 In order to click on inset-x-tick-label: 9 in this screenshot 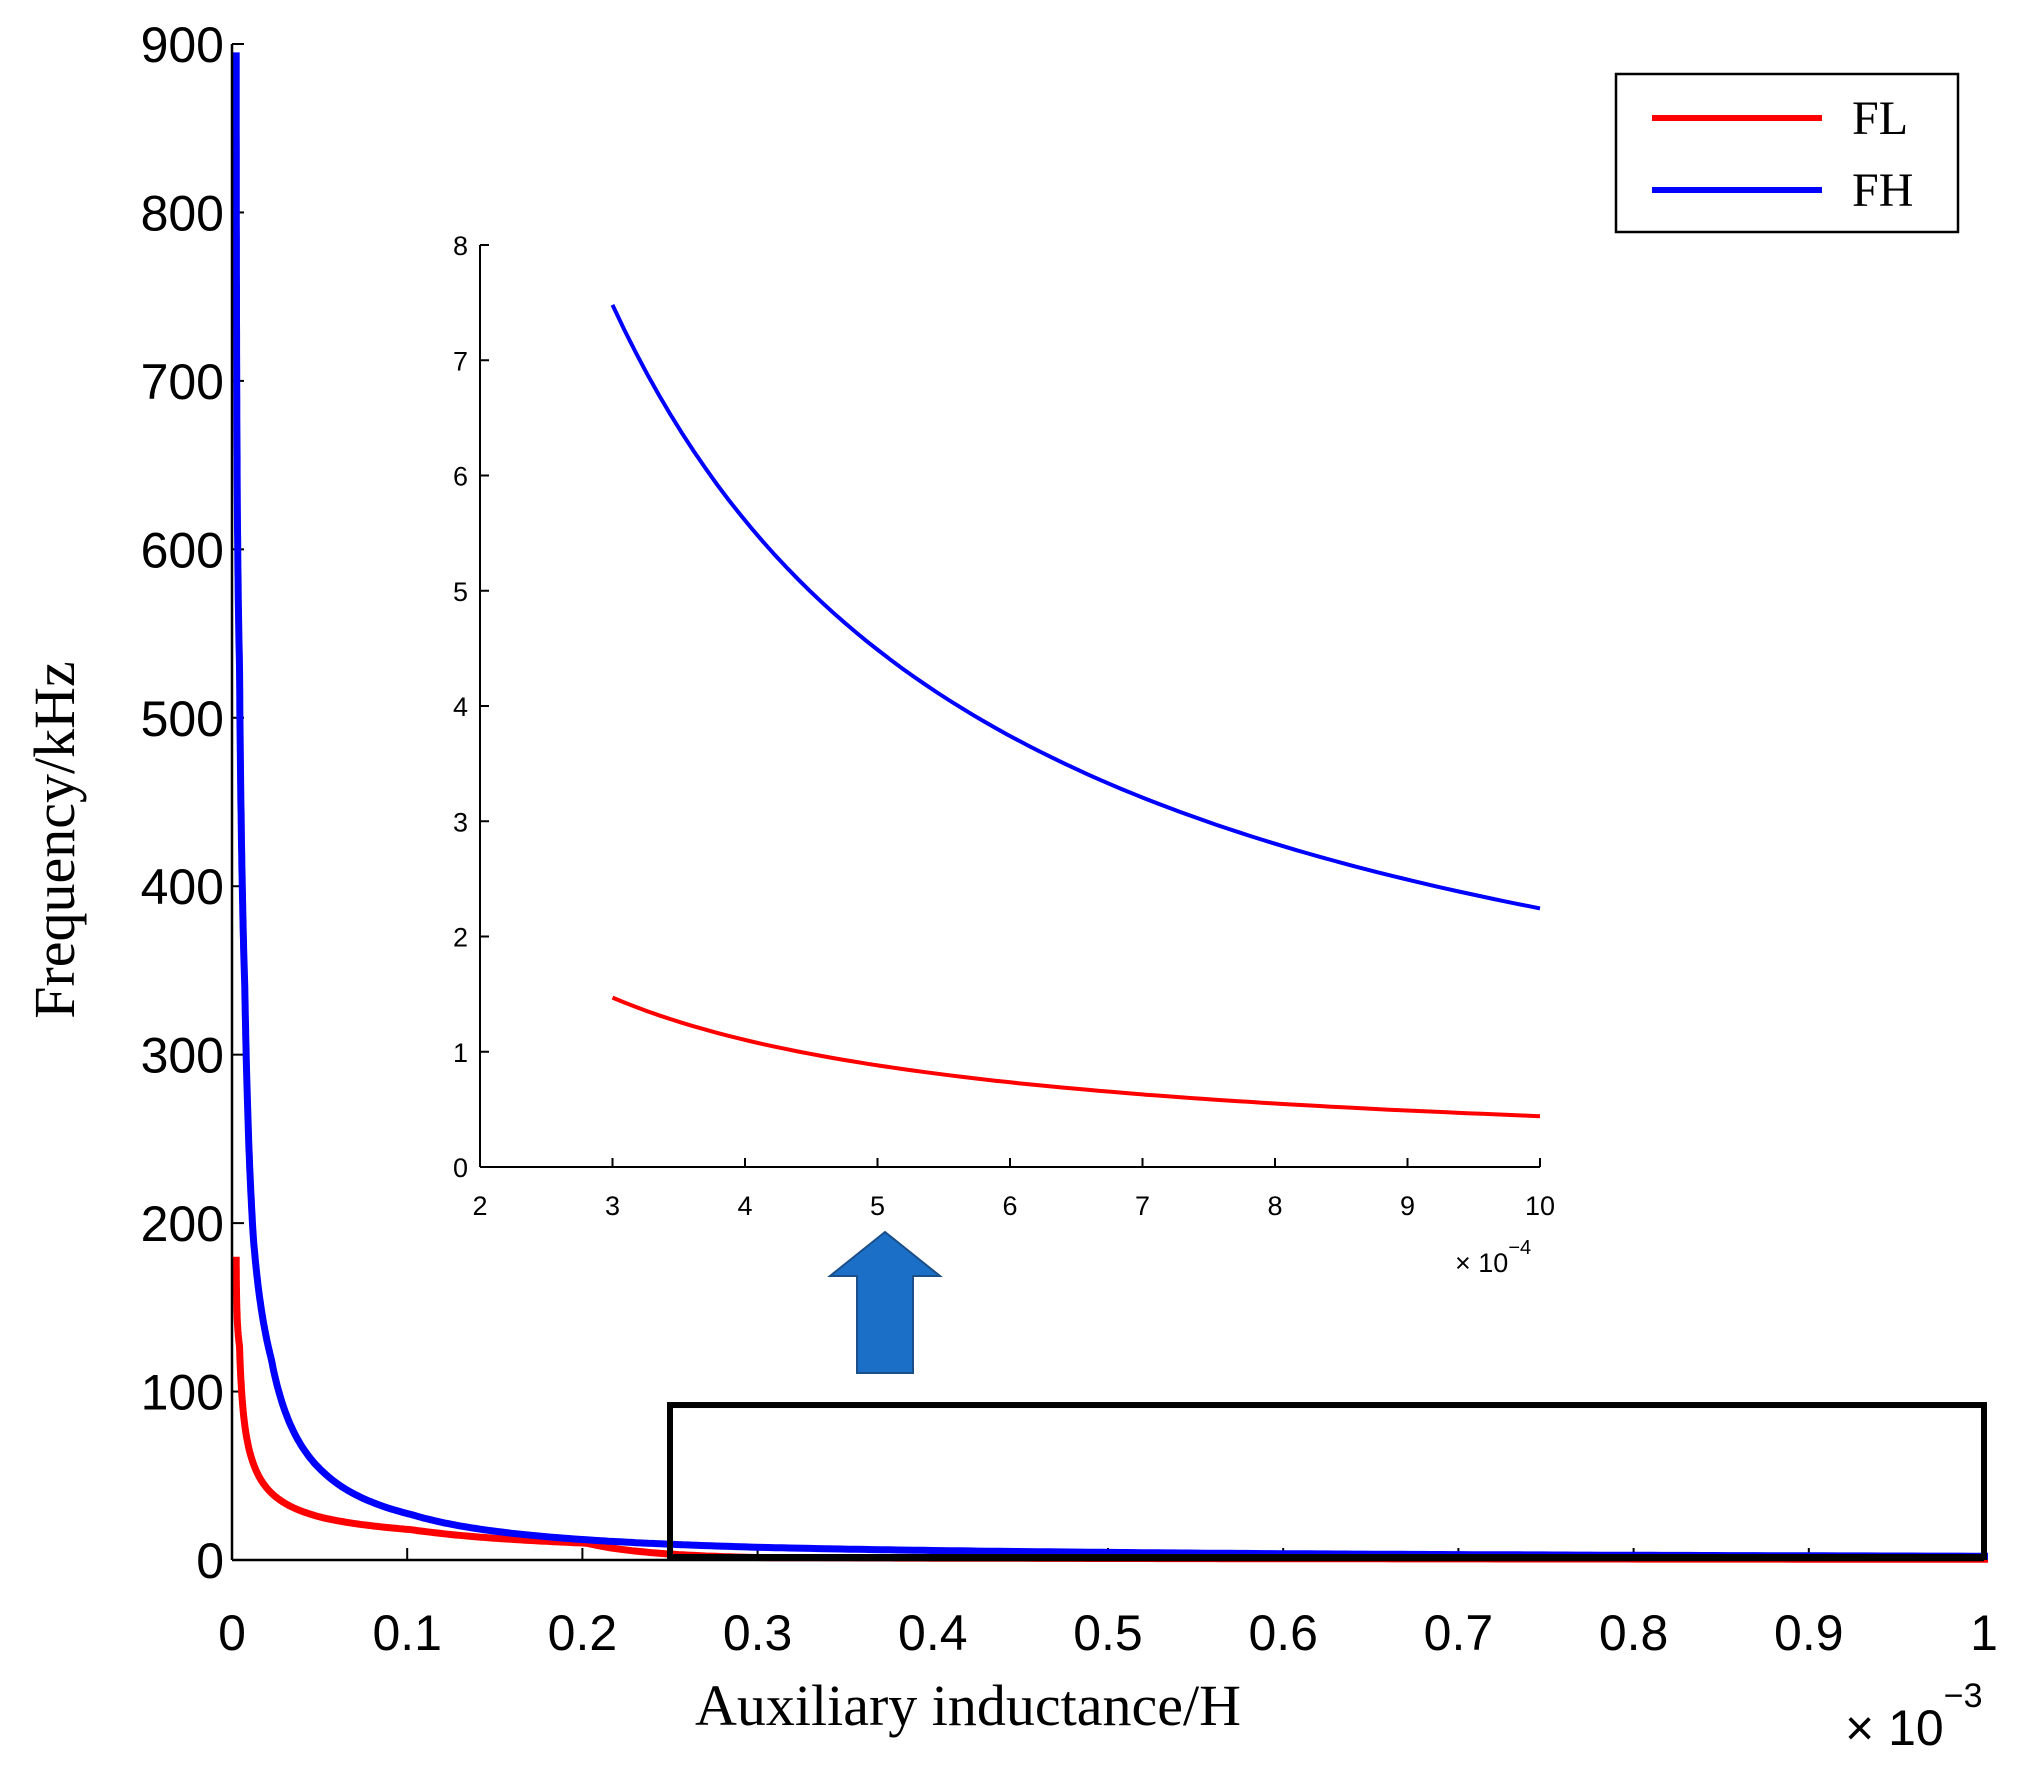, I will do `click(1407, 1206)`.